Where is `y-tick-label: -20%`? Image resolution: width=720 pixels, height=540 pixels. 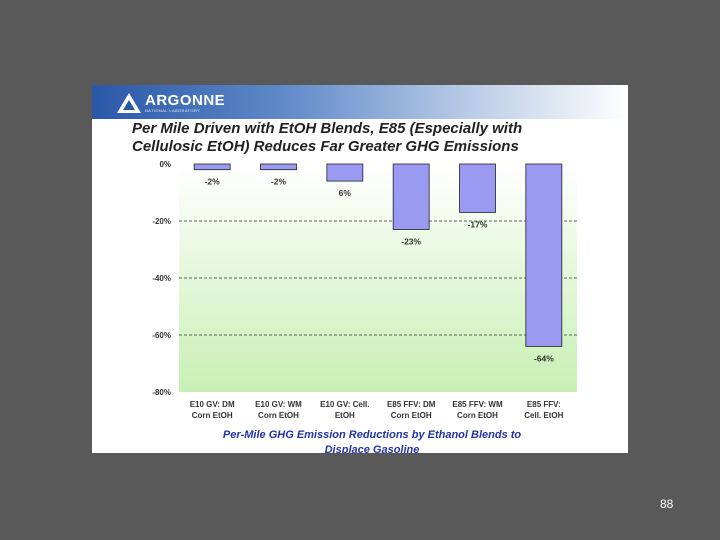
y-tick-label: -20% is located at coordinates (161, 221).